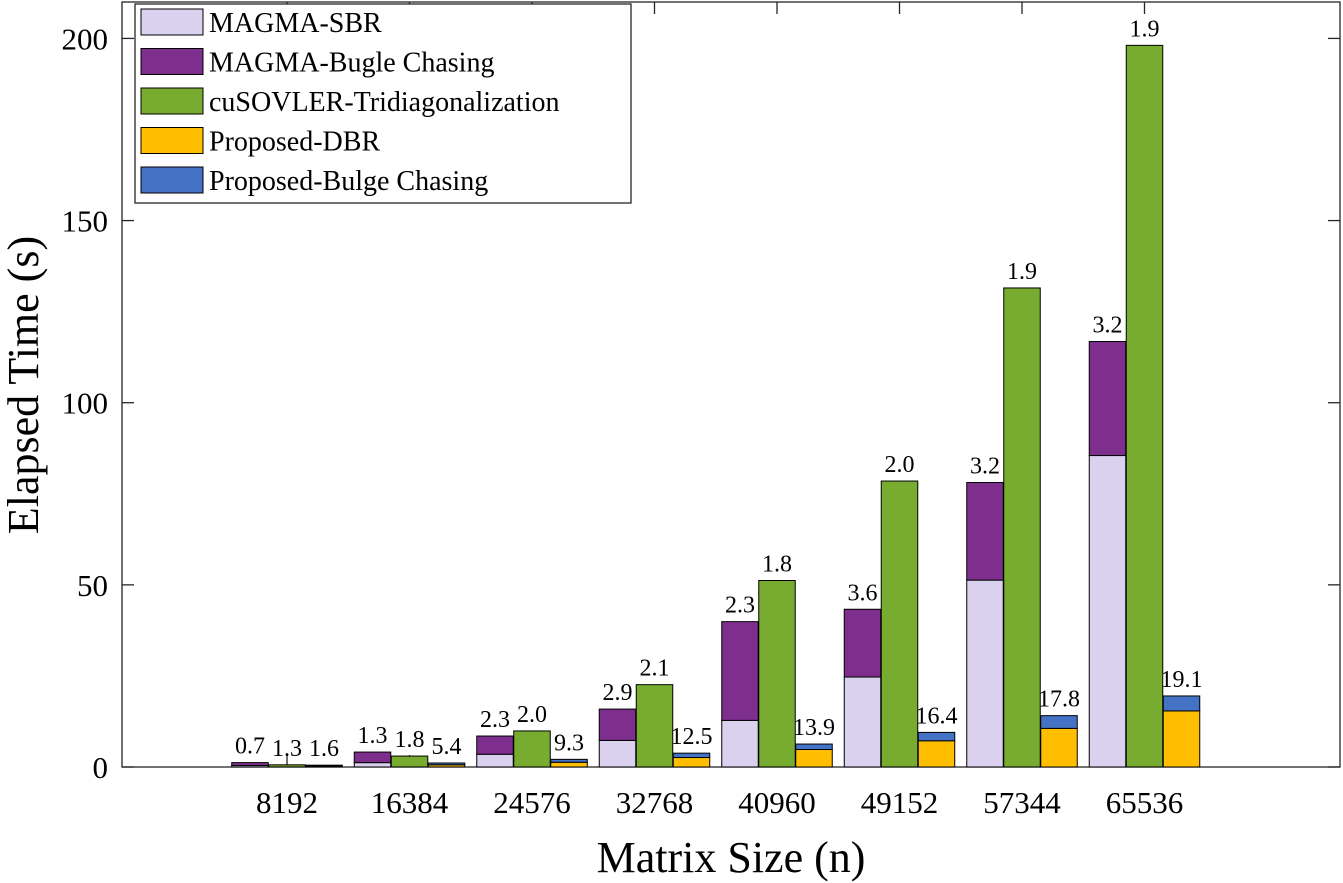 The width and height of the screenshot is (1343, 883). I want to click on y-tick-label: 200, so click(85, 38).